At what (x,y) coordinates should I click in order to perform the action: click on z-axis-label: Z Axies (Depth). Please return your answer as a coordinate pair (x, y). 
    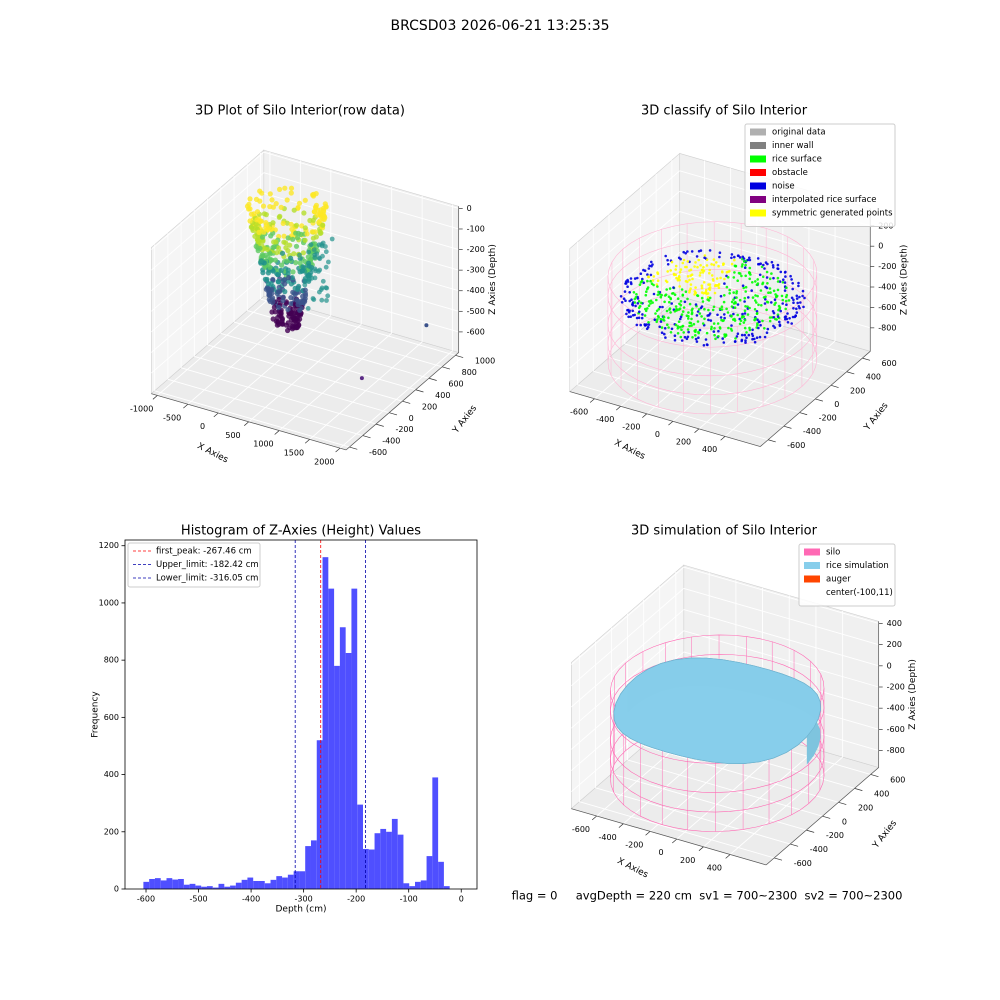
    Looking at the image, I should click on (493, 279).